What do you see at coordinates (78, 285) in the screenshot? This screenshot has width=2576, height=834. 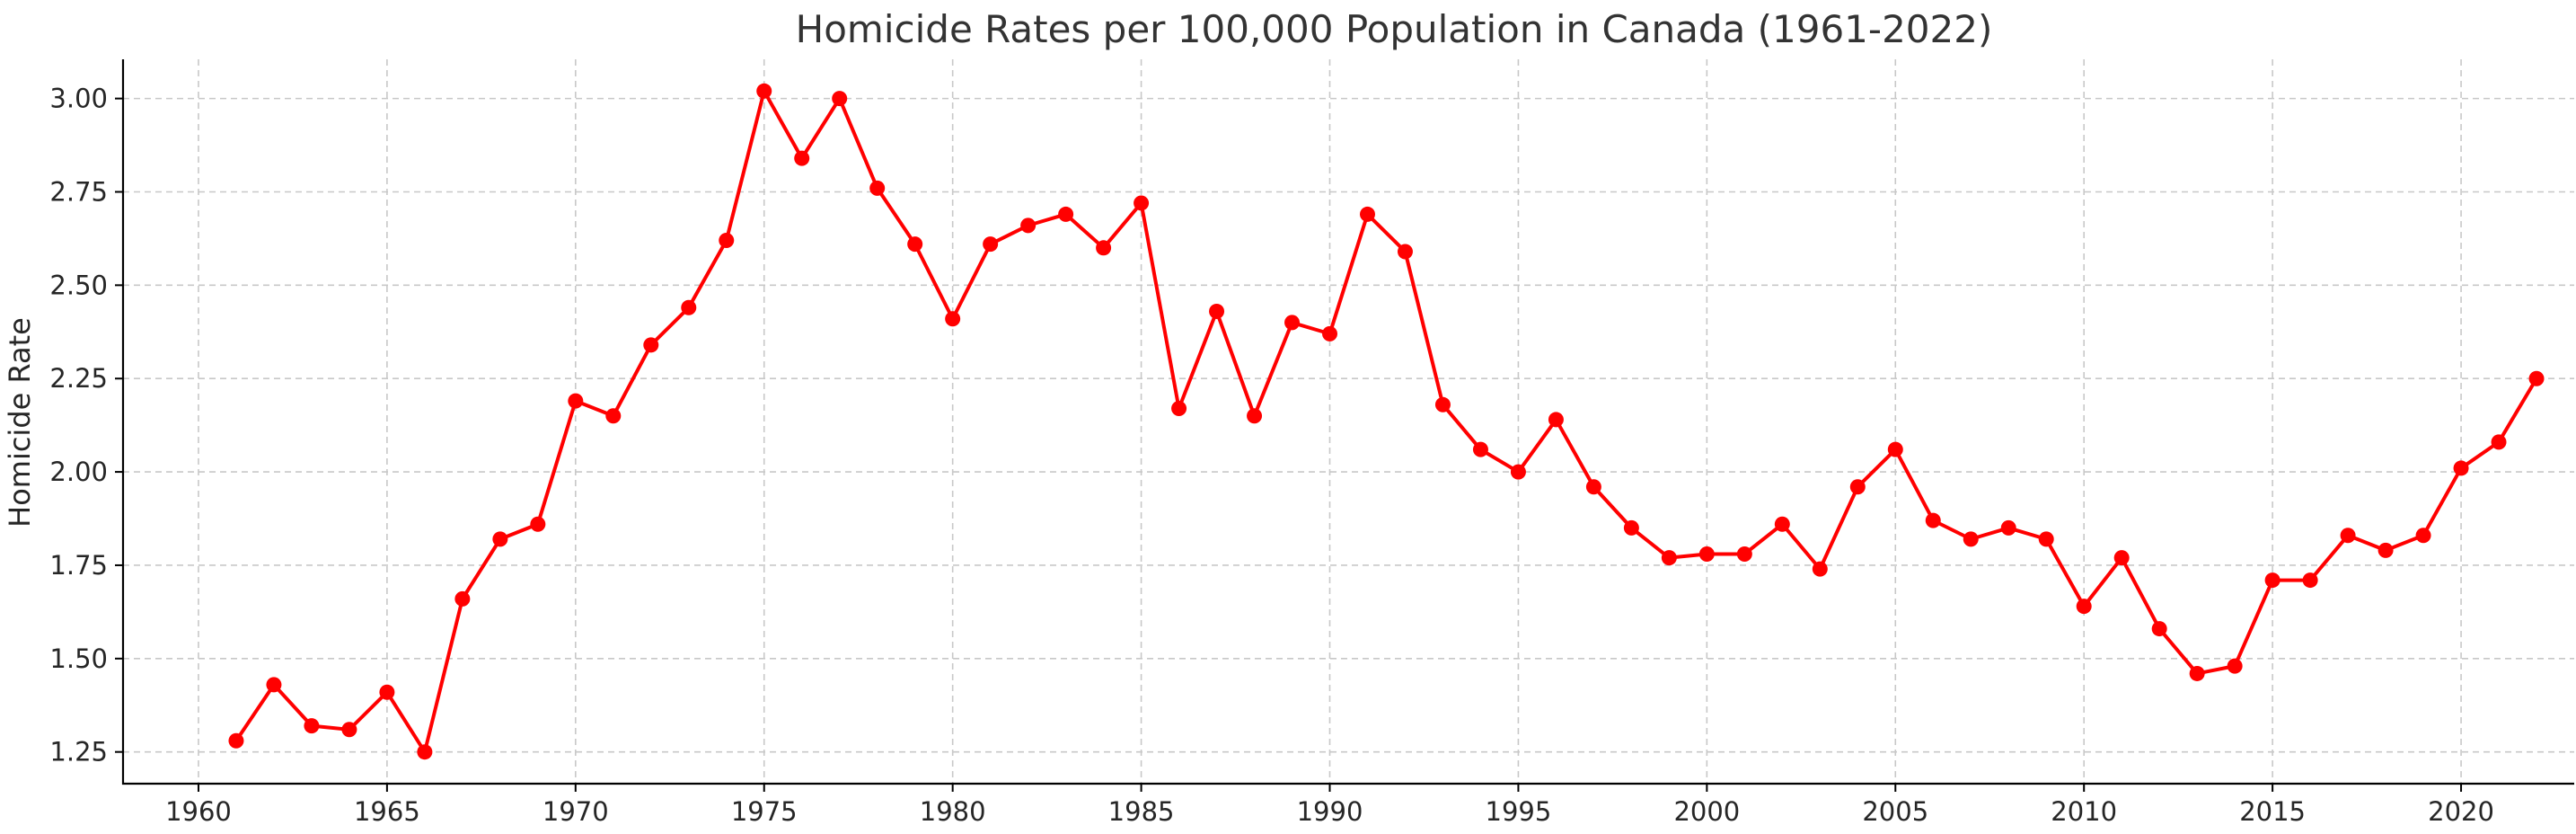 I see `y-tick-label: 2.50` at bounding box center [78, 285].